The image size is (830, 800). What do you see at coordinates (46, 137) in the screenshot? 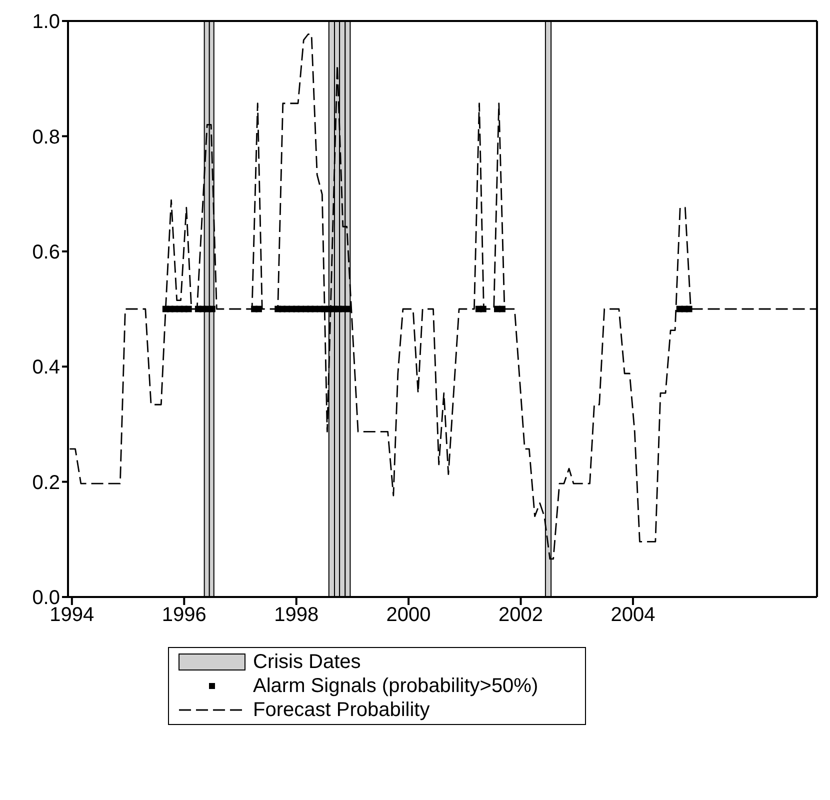
I see `y-tick-label: 0.8` at bounding box center [46, 137].